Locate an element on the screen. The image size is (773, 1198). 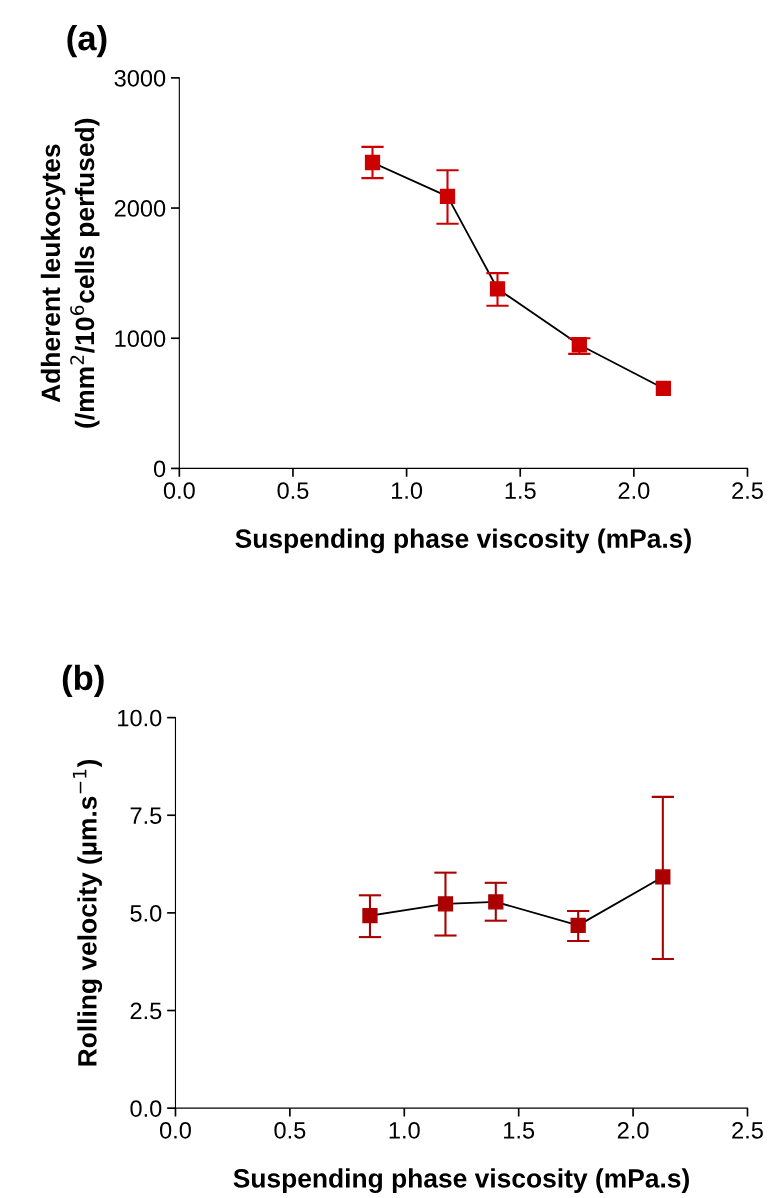
chart-title: (a) is located at coordinates (87, 41).